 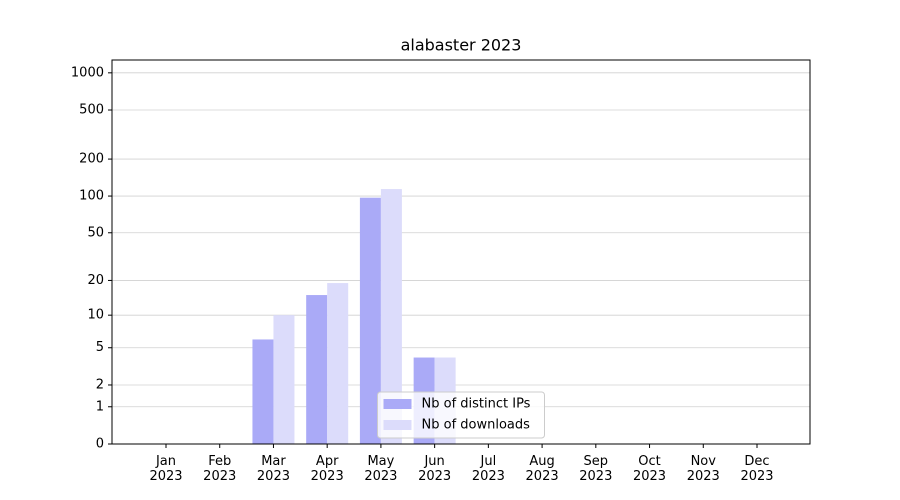 I want to click on legend-label: Nb of distinct IPs, so click(x=476, y=404).